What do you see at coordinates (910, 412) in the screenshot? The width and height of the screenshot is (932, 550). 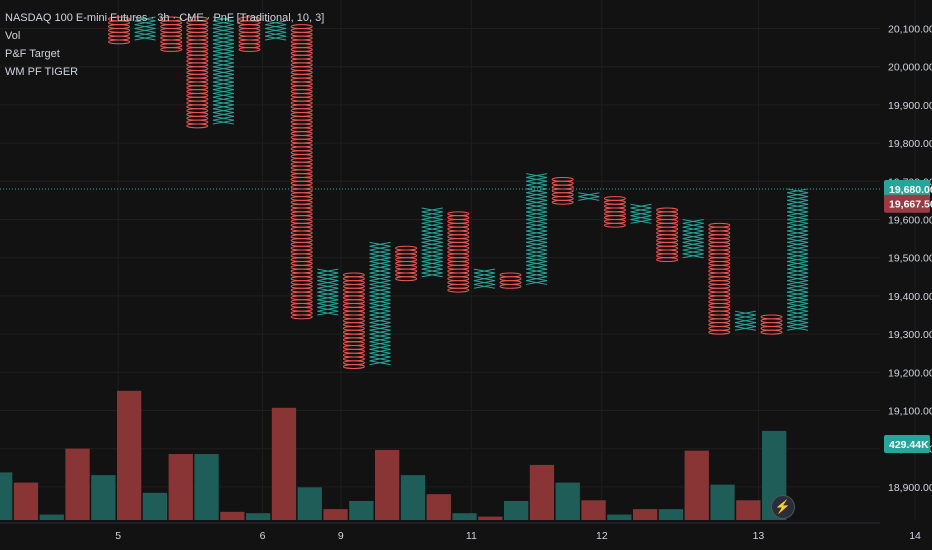 I see `y-tick-label: 19,100.00` at bounding box center [910, 412].